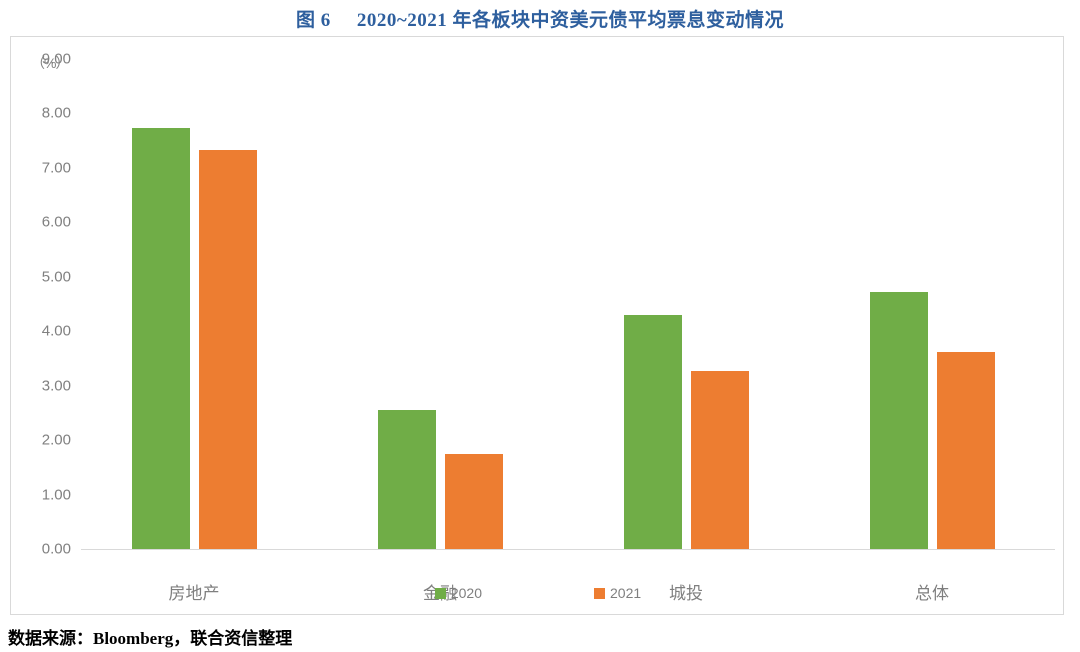  I want to click on bar-2021-总体, so click(965, 450).